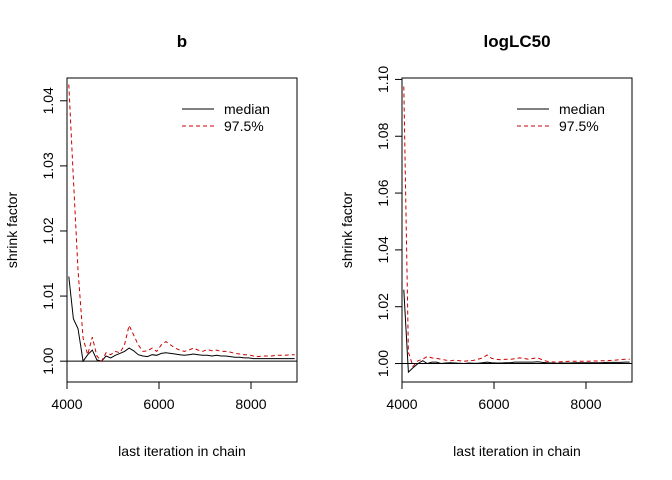 This screenshot has width=672, height=480. Describe the element at coordinates (516, 41) in the screenshot. I see `chart-title: logLC50` at that location.